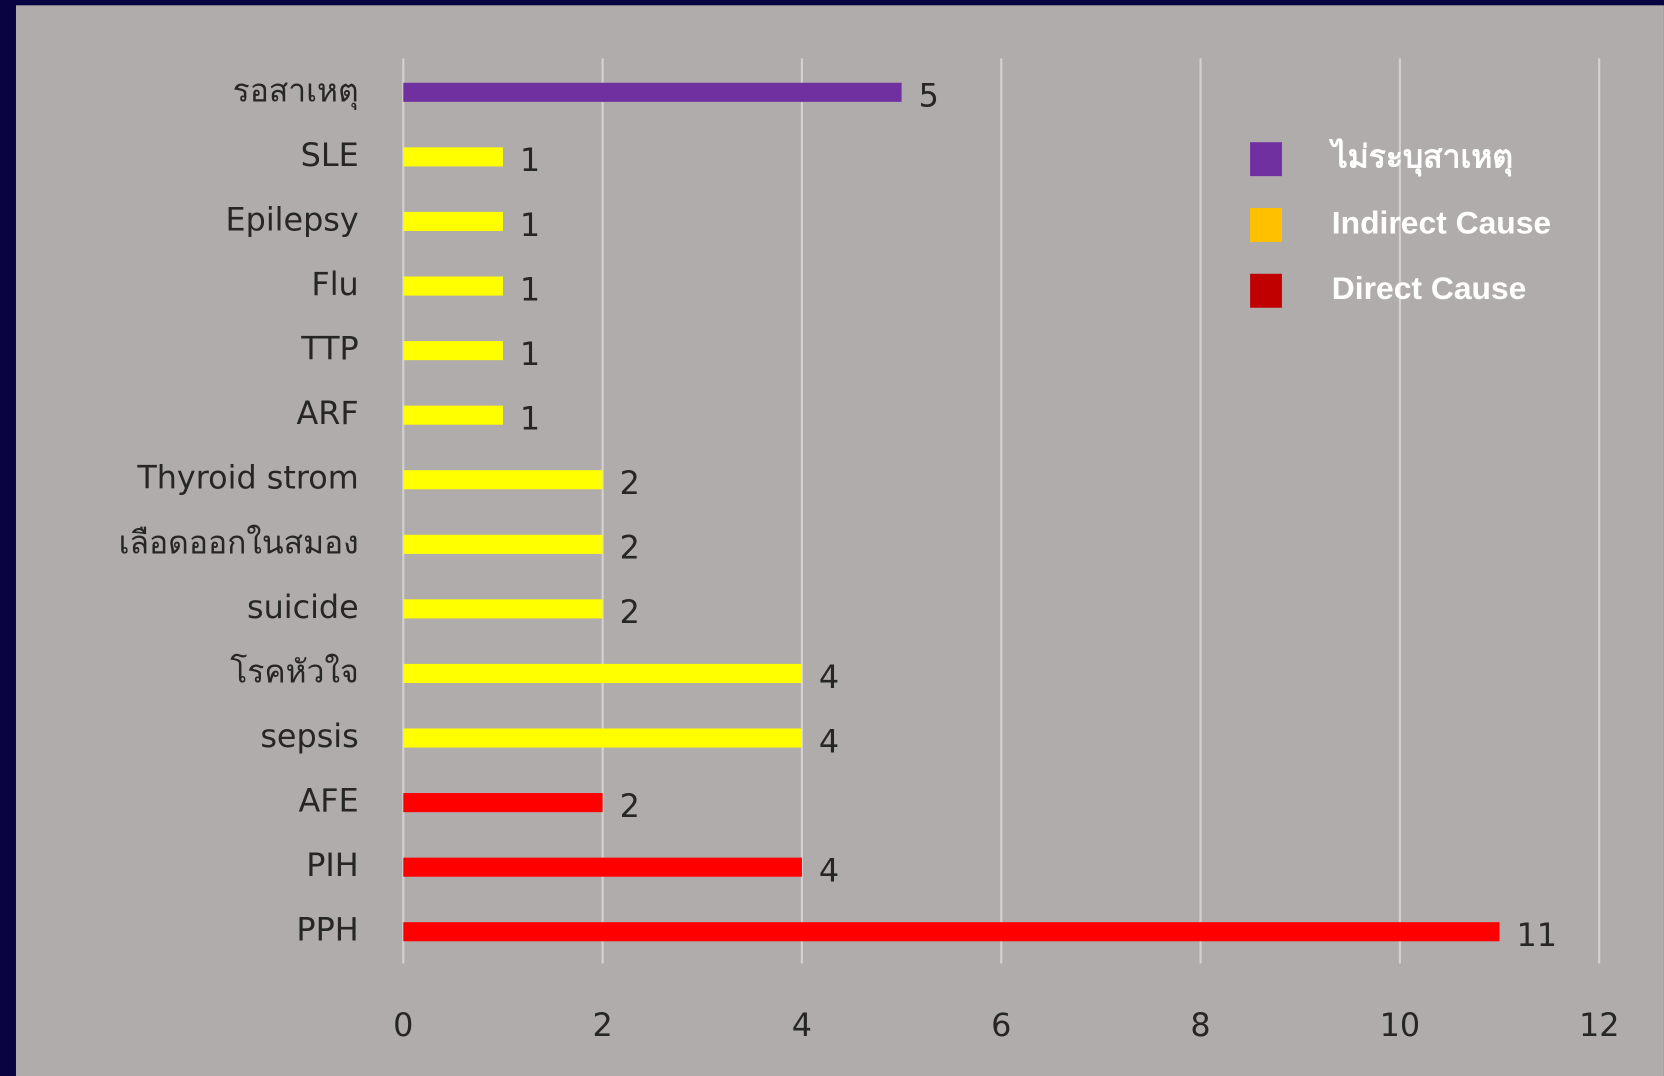  What do you see at coordinates (334, 284) in the screenshot?
I see `category-label: Flu` at bounding box center [334, 284].